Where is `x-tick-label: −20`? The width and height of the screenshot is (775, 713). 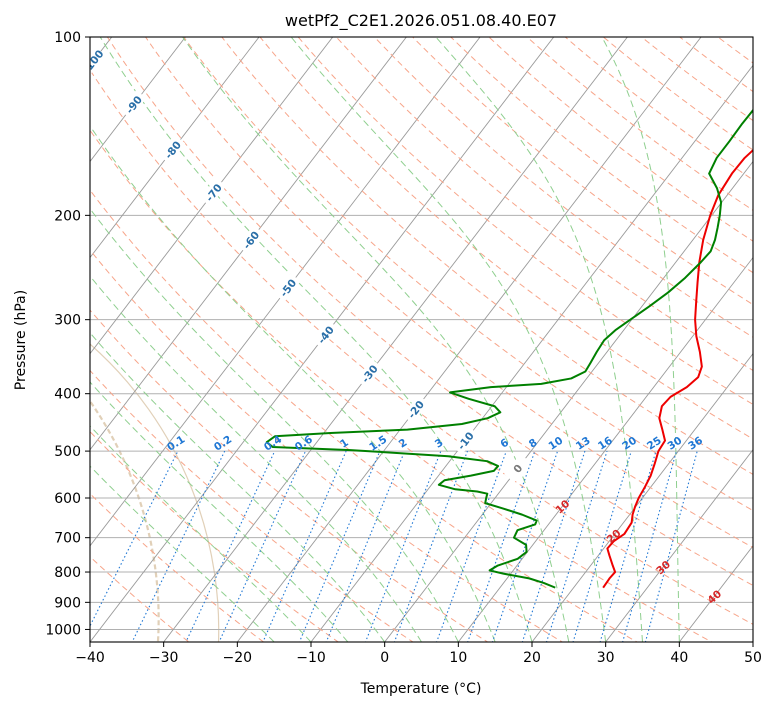 x-tick-label: −20 is located at coordinates (238, 658).